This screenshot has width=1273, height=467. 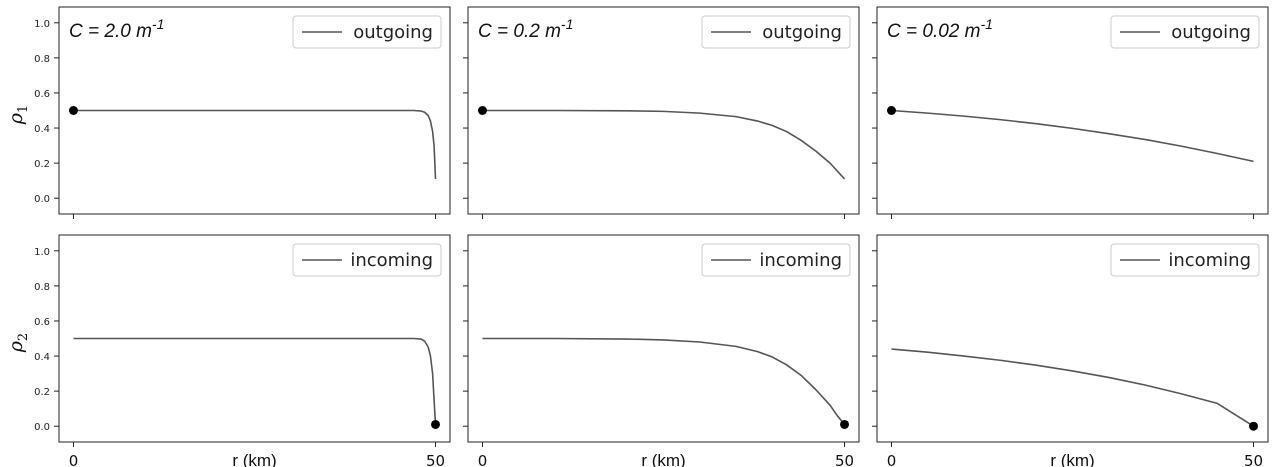 What do you see at coordinates (933, 31) in the screenshot?
I see `annotation-main: C = 0.02 m` at bounding box center [933, 31].